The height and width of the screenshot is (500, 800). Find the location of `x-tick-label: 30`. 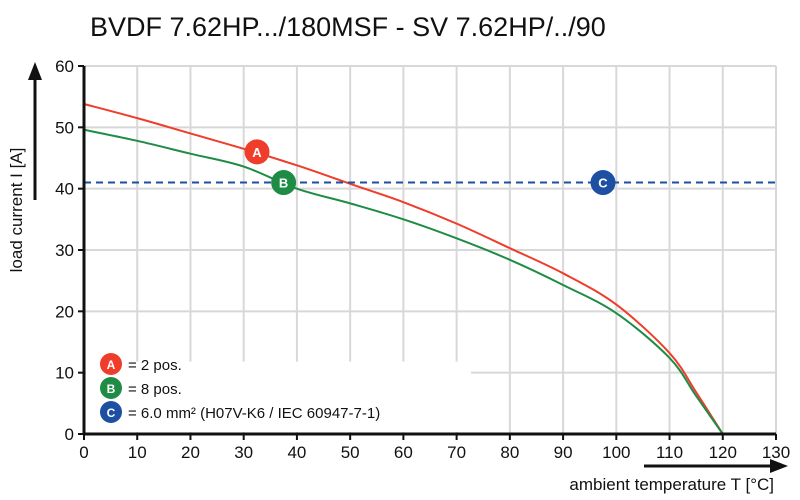

x-tick-label: 30 is located at coordinates (243, 452).